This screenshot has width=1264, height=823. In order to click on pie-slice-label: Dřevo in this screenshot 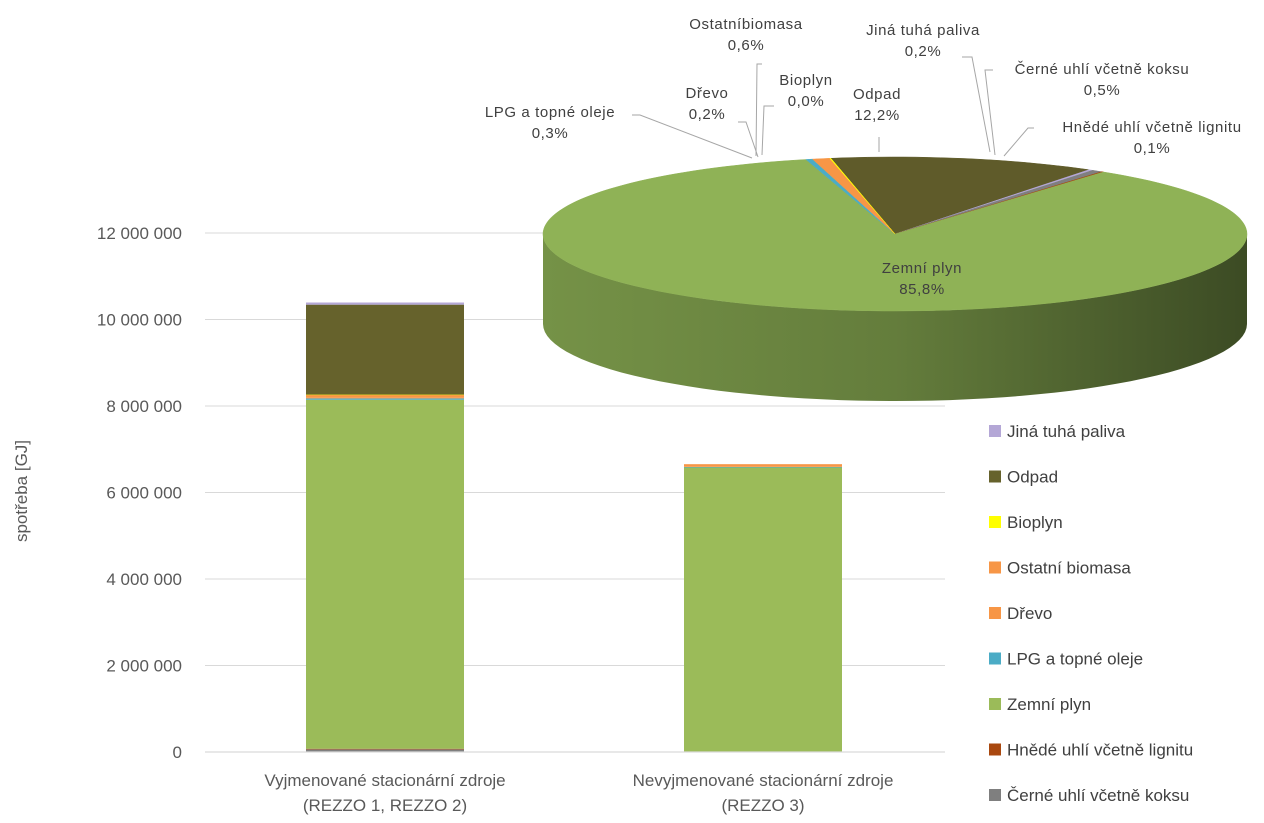, I will do `click(706, 93)`.